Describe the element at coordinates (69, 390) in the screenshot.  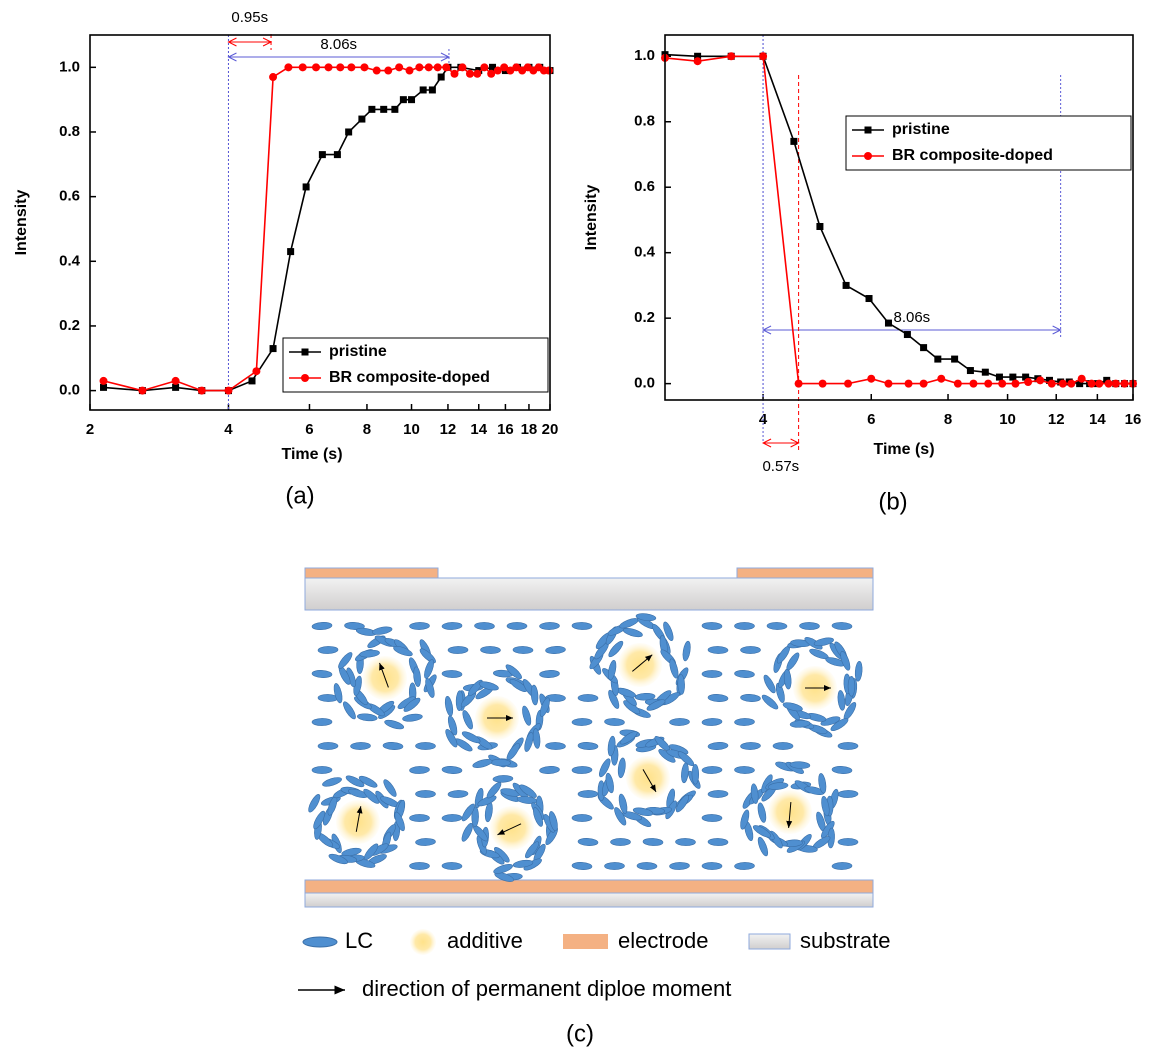
I see `y-tick-label: 0.0` at that location.